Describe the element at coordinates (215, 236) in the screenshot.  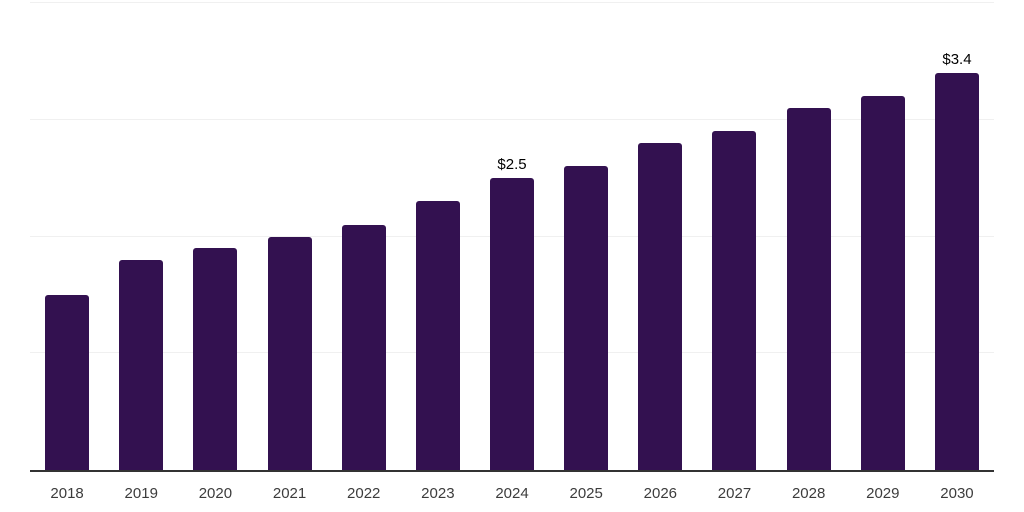
I see `bar-group-2020` at that location.